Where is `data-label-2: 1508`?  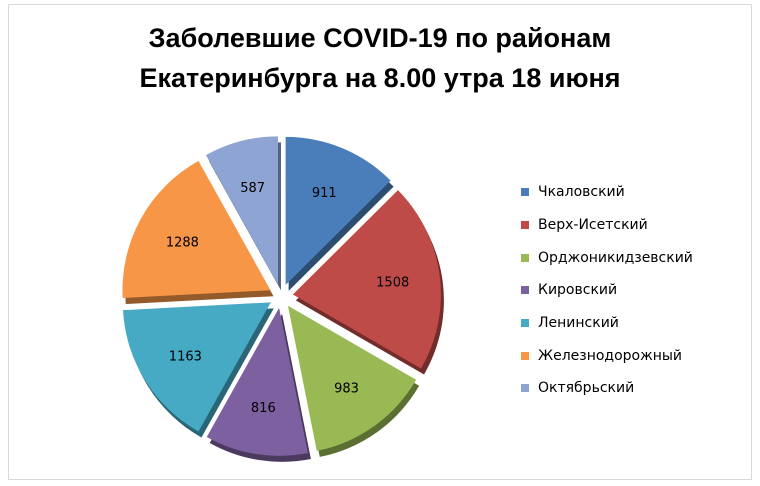 data-label-2: 1508 is located at coordinates (392, 283).